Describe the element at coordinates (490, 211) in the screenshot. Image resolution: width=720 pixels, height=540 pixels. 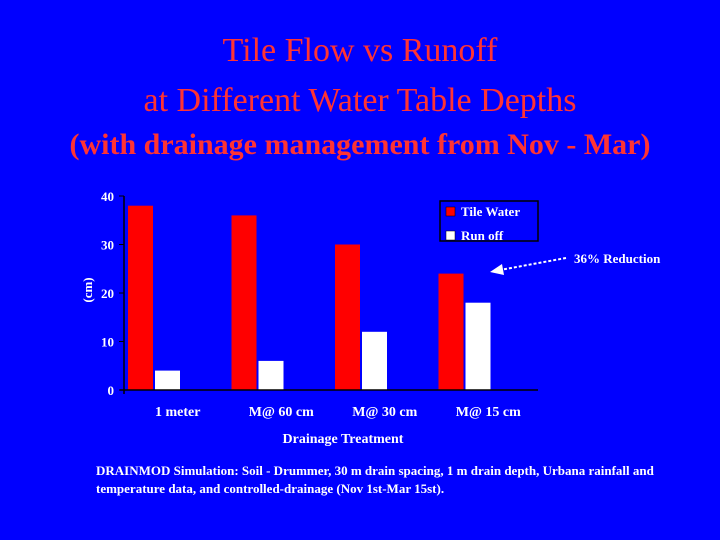
I see `legend-label: Tile Water` at that location.